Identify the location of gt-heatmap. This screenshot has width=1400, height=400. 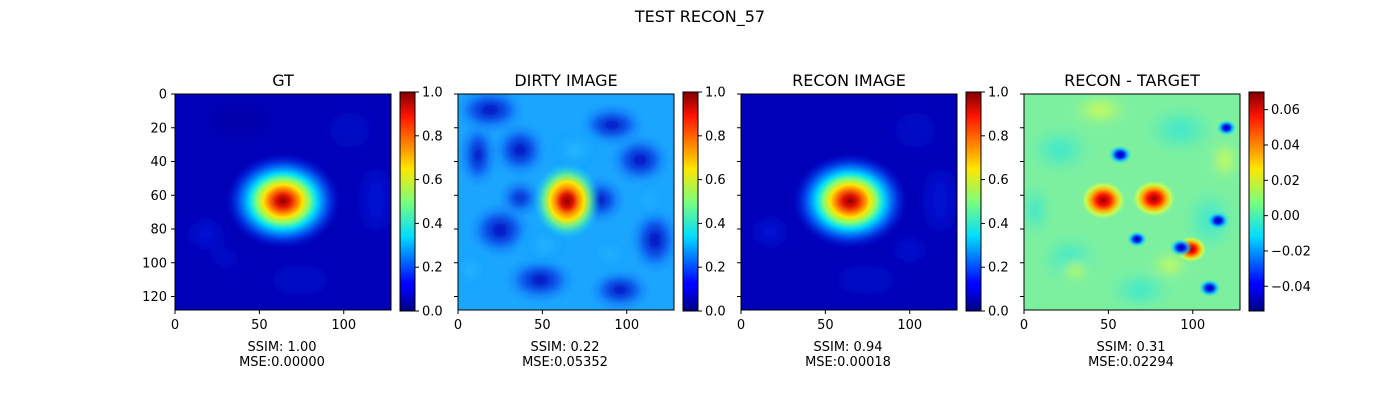
(283, 202).